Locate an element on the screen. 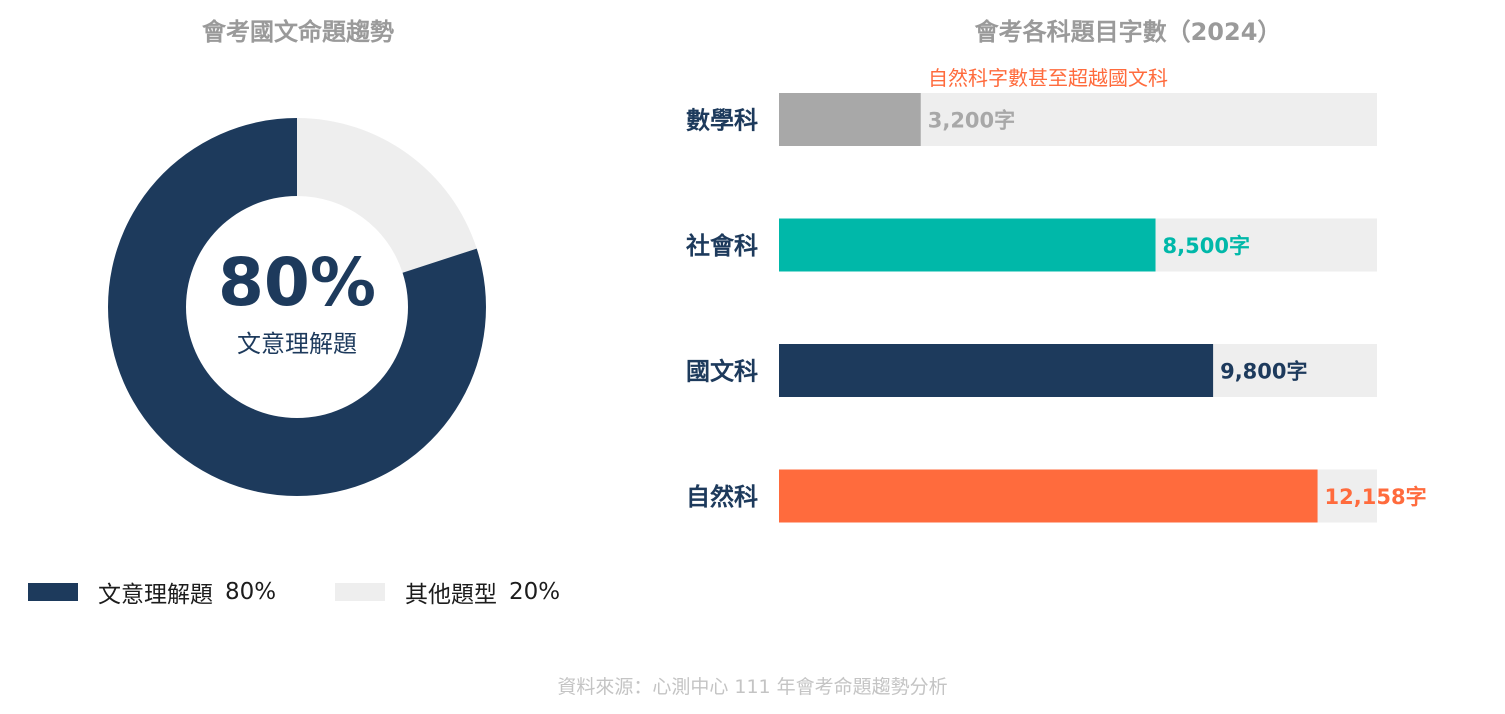  legend-item-reading: 文意理解題 80% is located at coordinates (152, 592).